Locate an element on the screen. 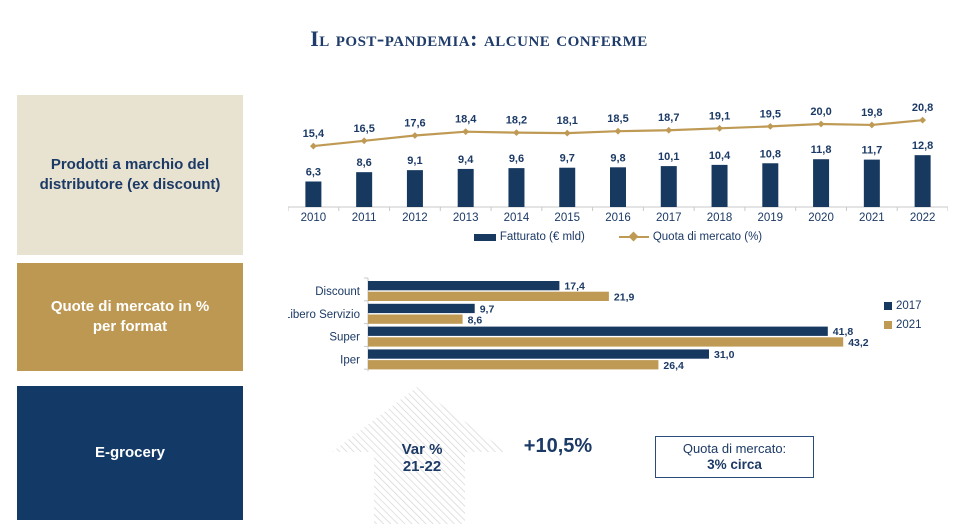 The height and width of the screenshot is (524, 958). svg-text: 2011 is located at coordinates (364, 218).